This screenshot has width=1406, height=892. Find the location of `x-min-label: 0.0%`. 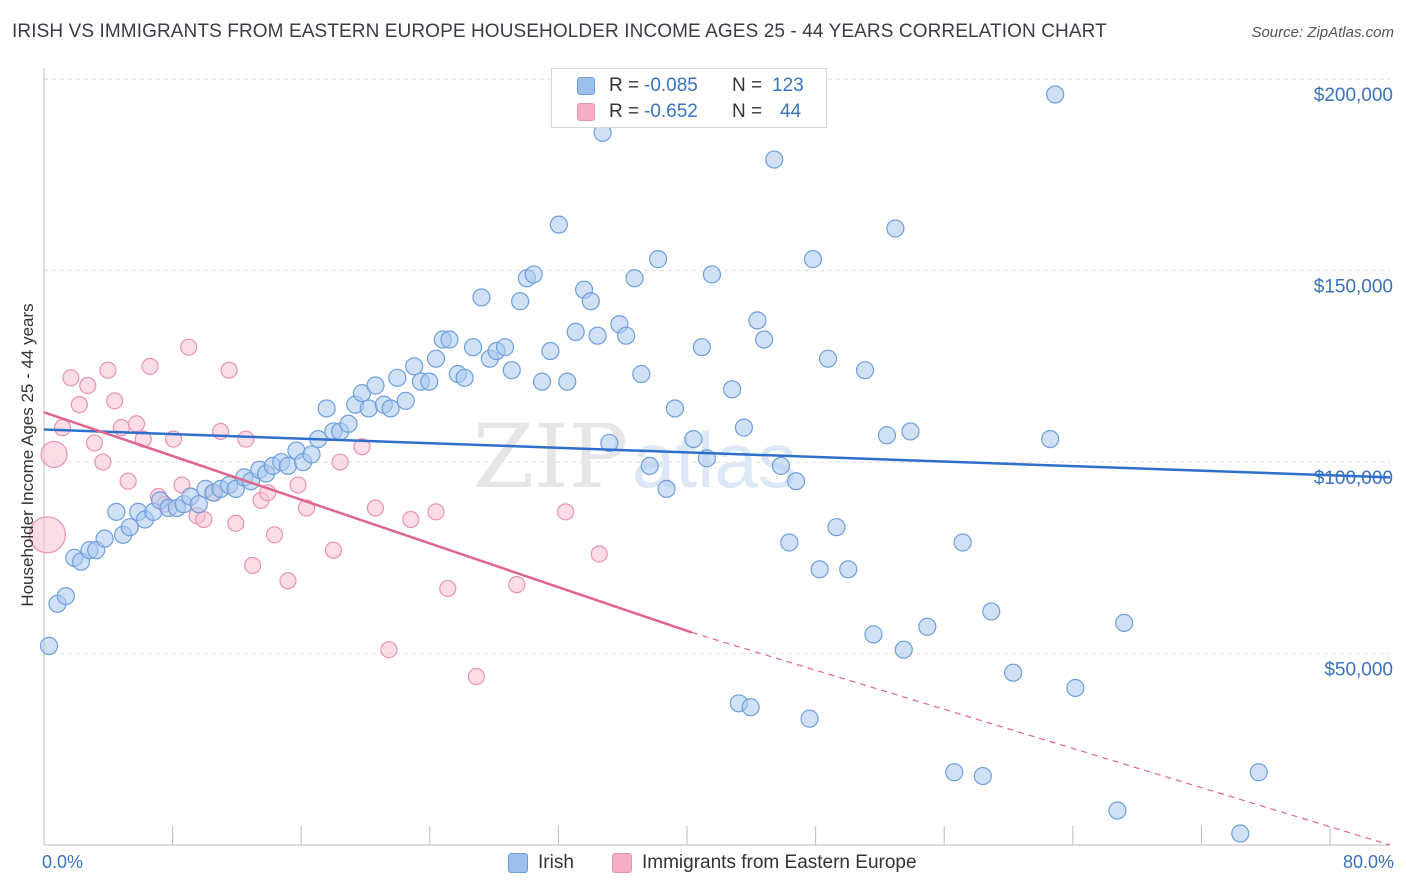

x-min-label: 0.0% is located at coordinates (63, 862).